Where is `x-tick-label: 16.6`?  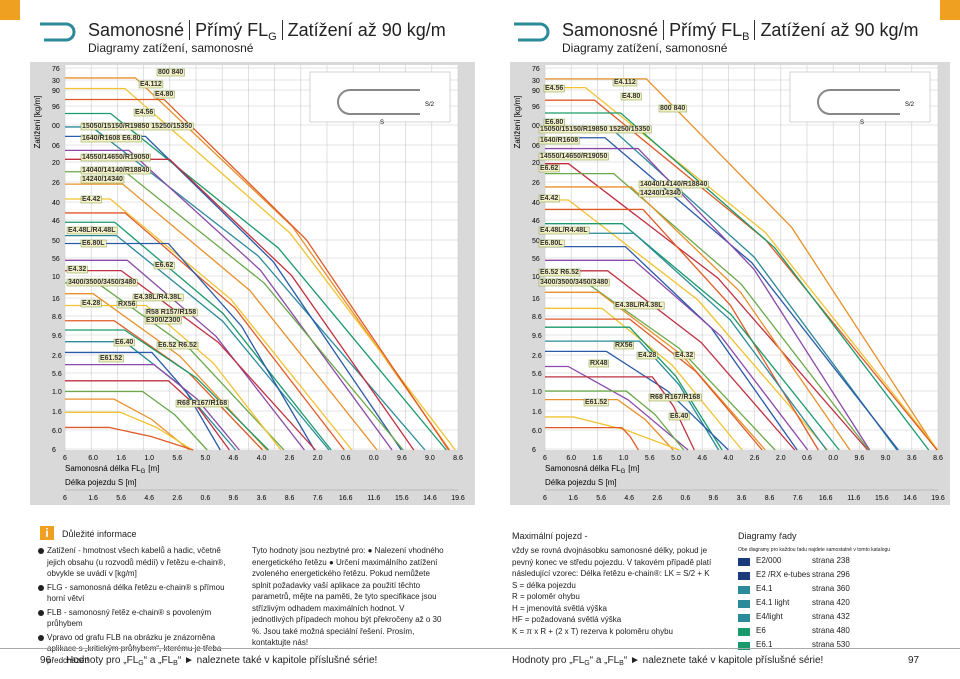
x-tick-label: 16.6 is located at coordinates (826, 498).